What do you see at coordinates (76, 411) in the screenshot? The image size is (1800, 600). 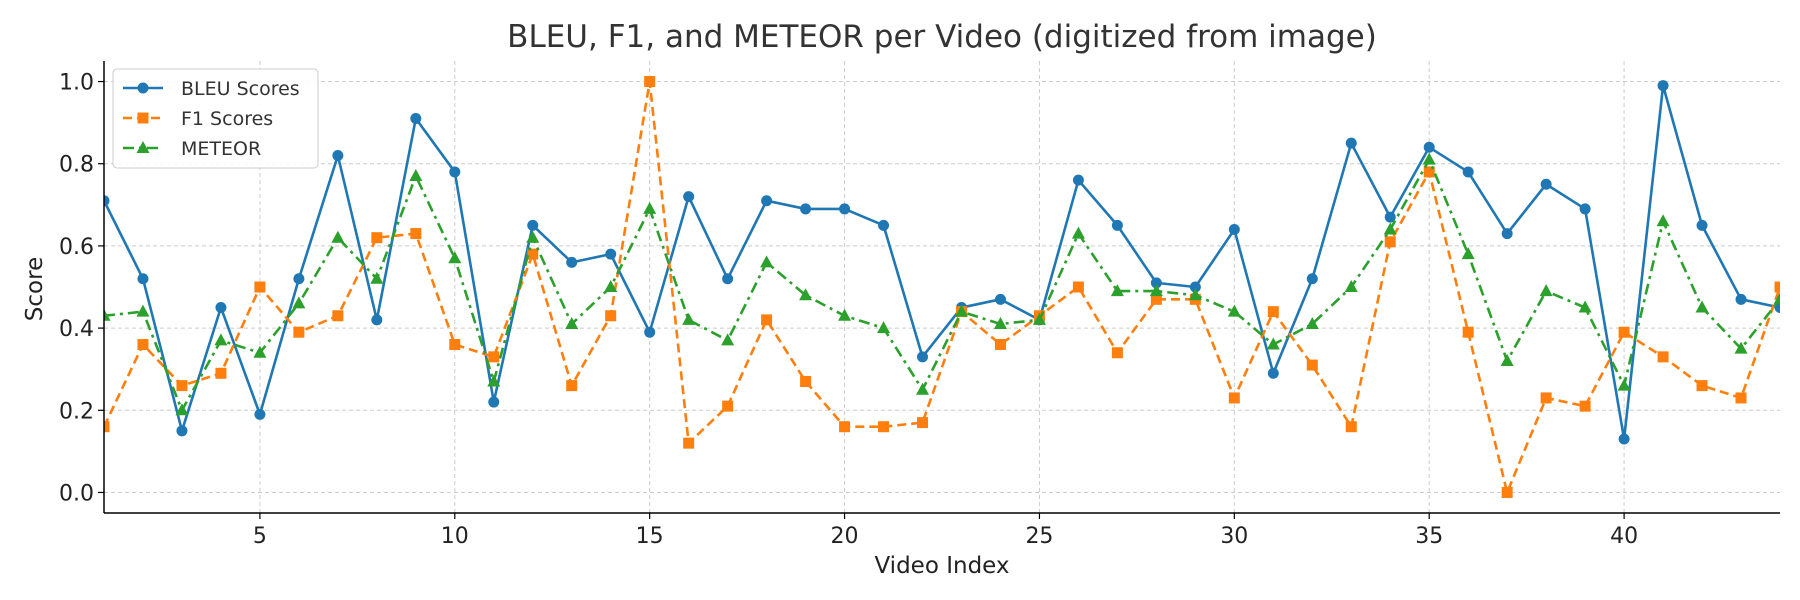 I see `y-tick-label: 0.2` at bounding box center [76, 411].